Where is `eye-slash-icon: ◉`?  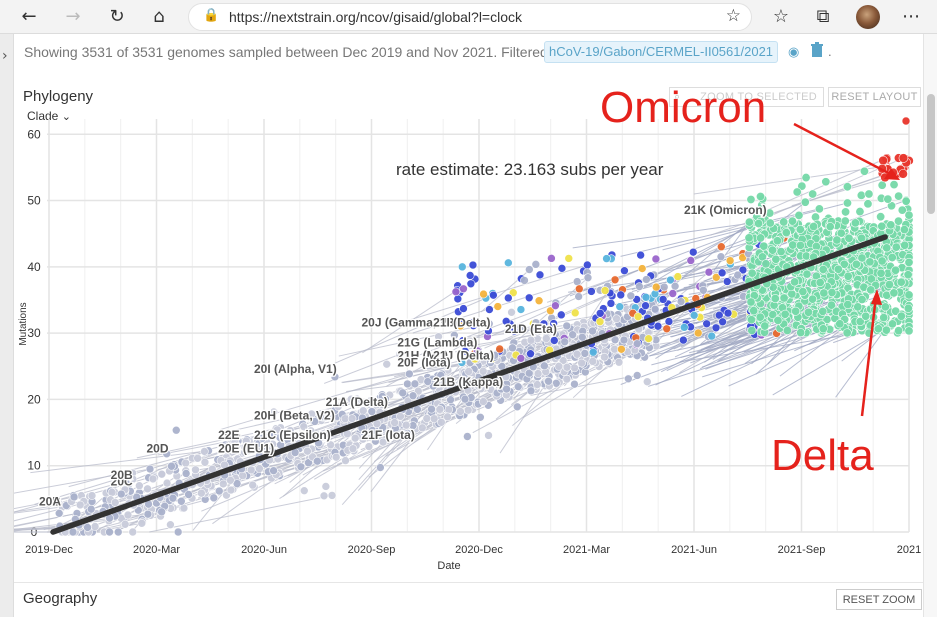 eye-slash-icon: ◉ is located at coordinates (794, 51).